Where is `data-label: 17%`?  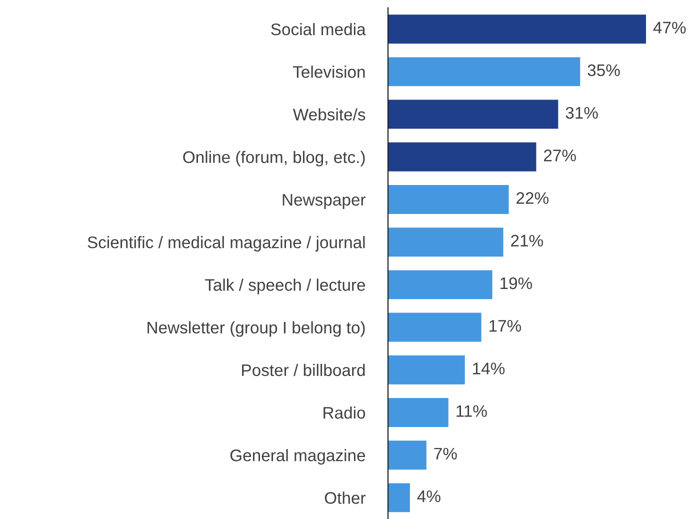
data-label: 17% is located at coordinates (506, 326).